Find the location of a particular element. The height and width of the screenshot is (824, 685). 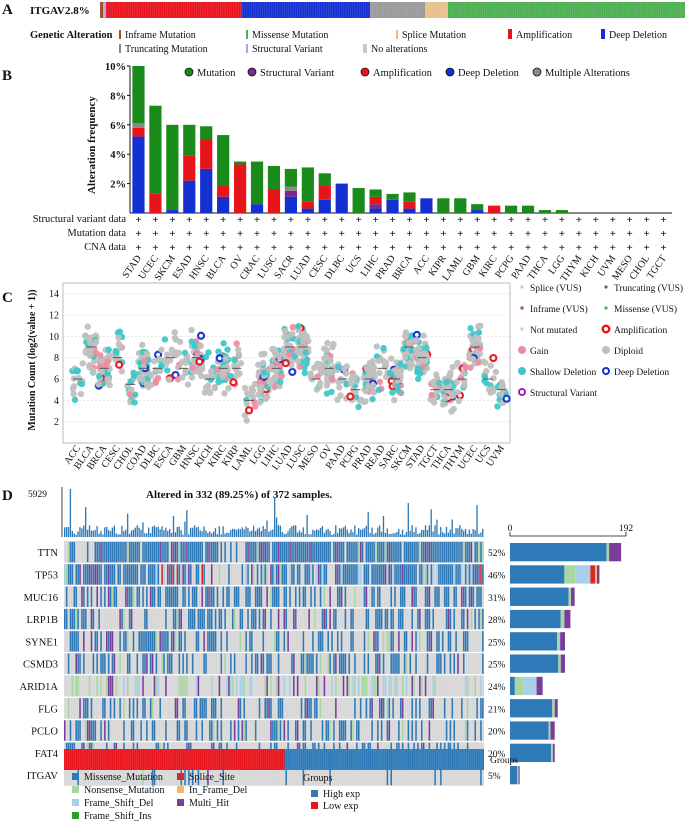

point-c-laml is located at coordinates (255, 406).